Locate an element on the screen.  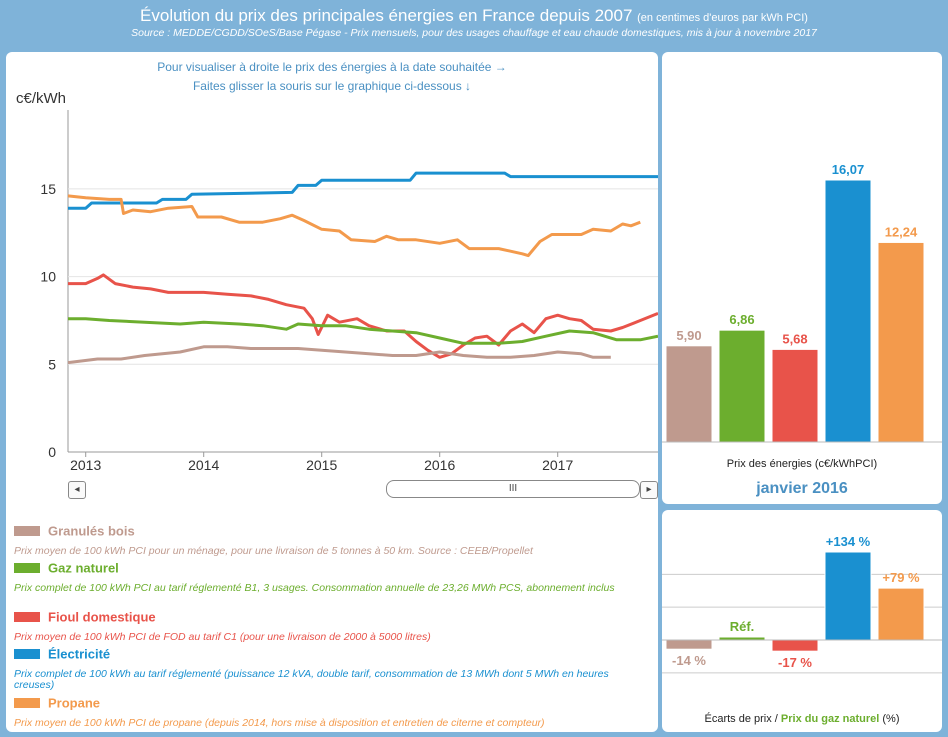
series-line-fioul-domestique is located at coordinates (363, 316).